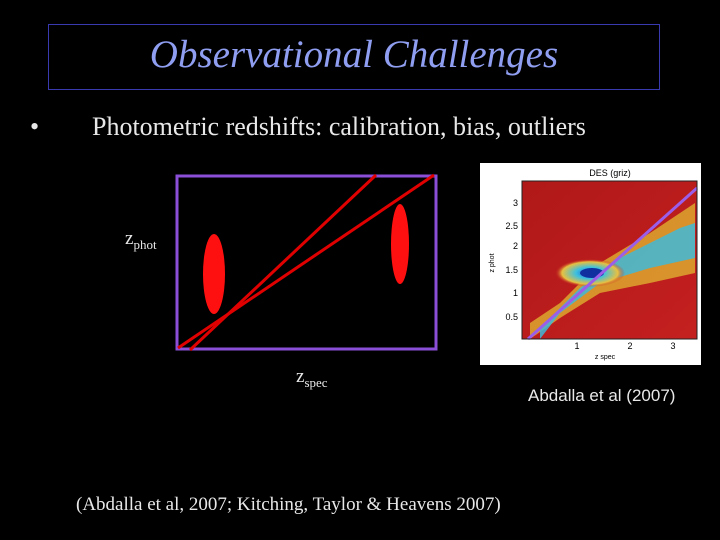  What do you see at coordinates (617, 281) in the screenshot?
I see `des-plot-core` at bounding box center [617, 281].